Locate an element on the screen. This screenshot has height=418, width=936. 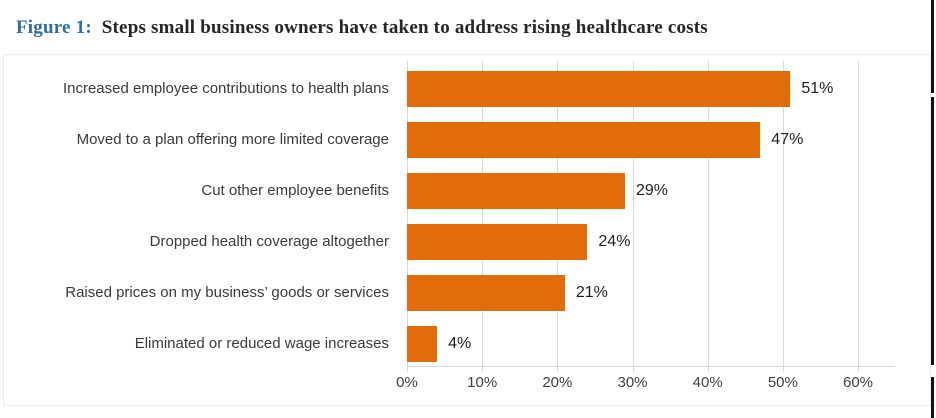
x-axis-tick-label: 50% is located at coordinates (782, 382).